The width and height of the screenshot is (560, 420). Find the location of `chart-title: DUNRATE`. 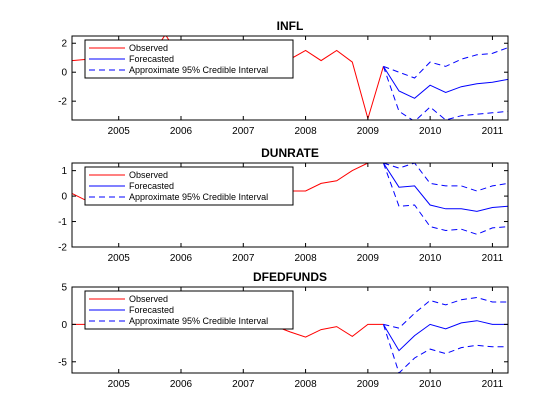

chart-title: DUNRATE is located at coordinates (290, 153).